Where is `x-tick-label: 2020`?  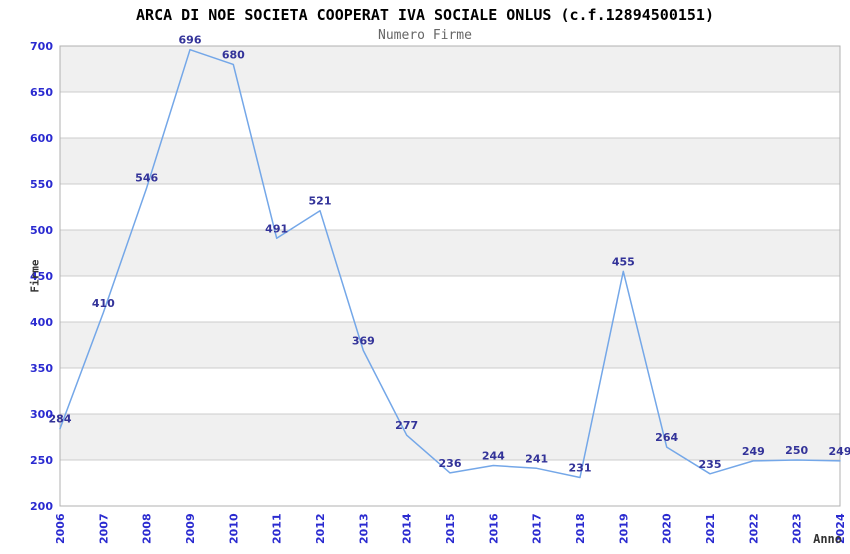 x-tick-label: 2020 is located at coordinates (667, 528).